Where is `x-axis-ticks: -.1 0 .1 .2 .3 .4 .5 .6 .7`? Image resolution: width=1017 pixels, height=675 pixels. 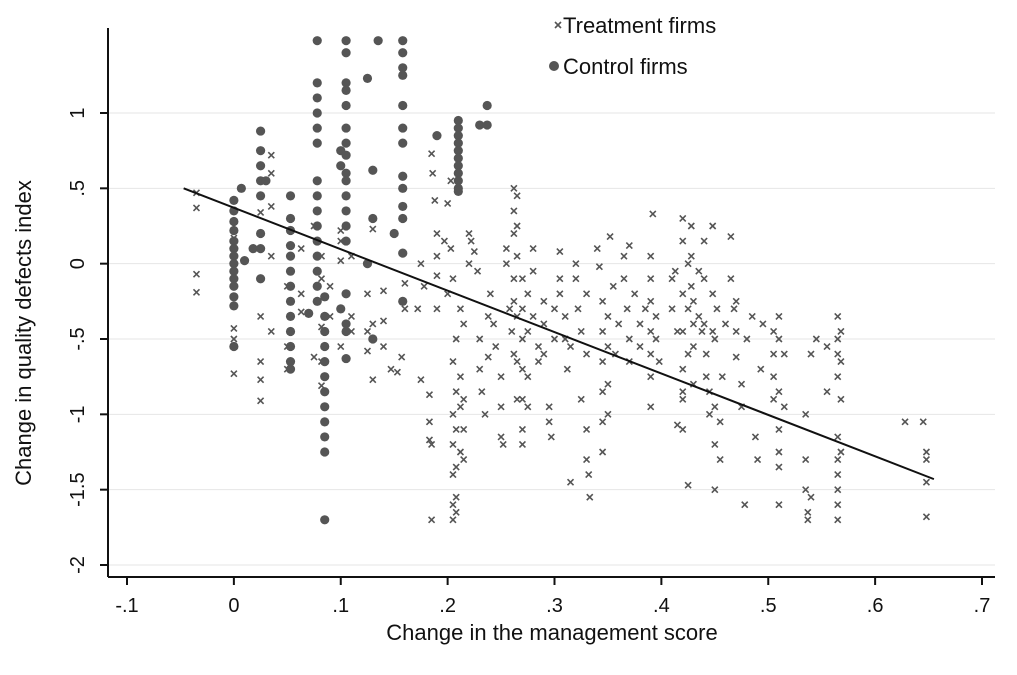 x-axis-ticks: -.1 0 .1 .2 .3 .4 .5 .6 .7 is located at coordinates (552, 597).